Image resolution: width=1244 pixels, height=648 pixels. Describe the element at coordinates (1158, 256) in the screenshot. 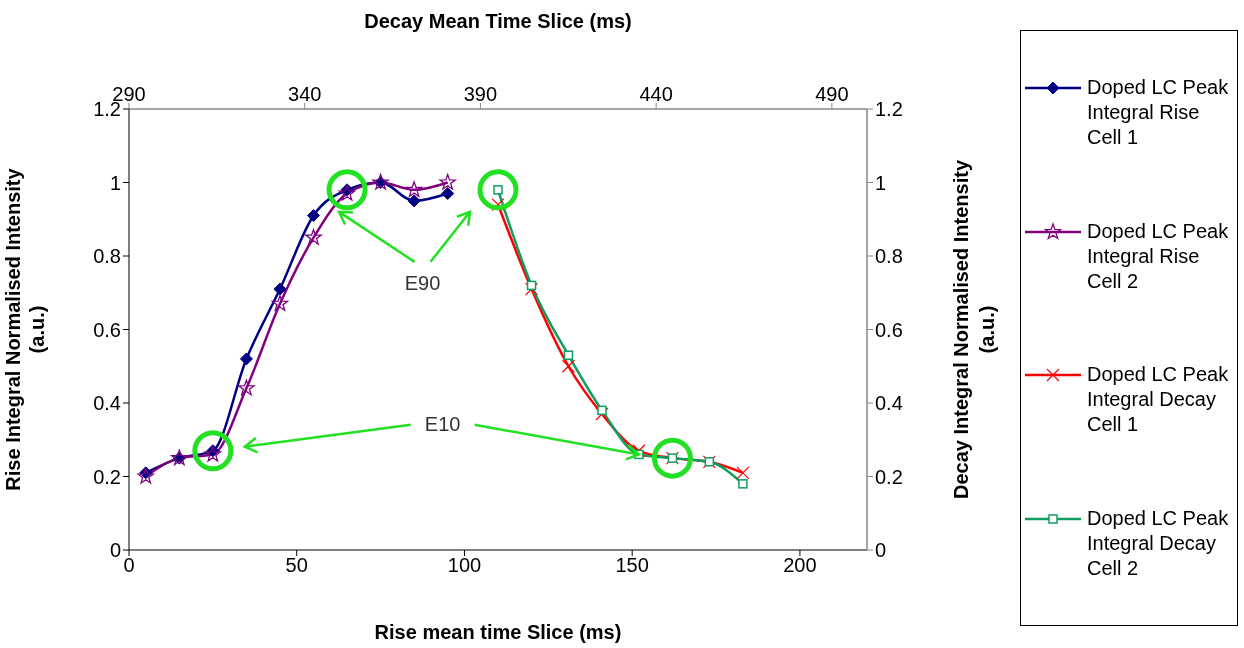

I see `legend-label: Doped LC Peak Integral Rise Cell 2` at that location.